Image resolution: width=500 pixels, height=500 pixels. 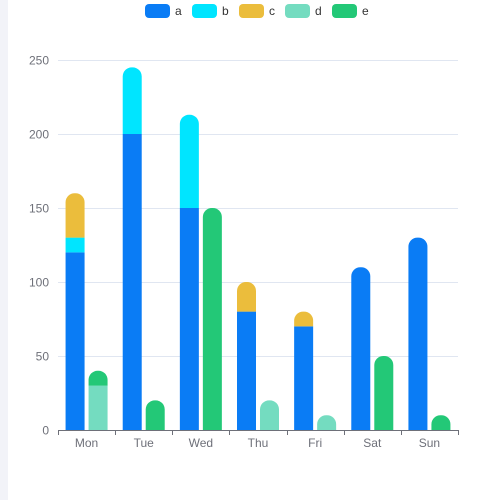 What do you see at coordinates (189, 319) in the screenshot?
I see `bar-a-wed` at bounding box center [189, 319].